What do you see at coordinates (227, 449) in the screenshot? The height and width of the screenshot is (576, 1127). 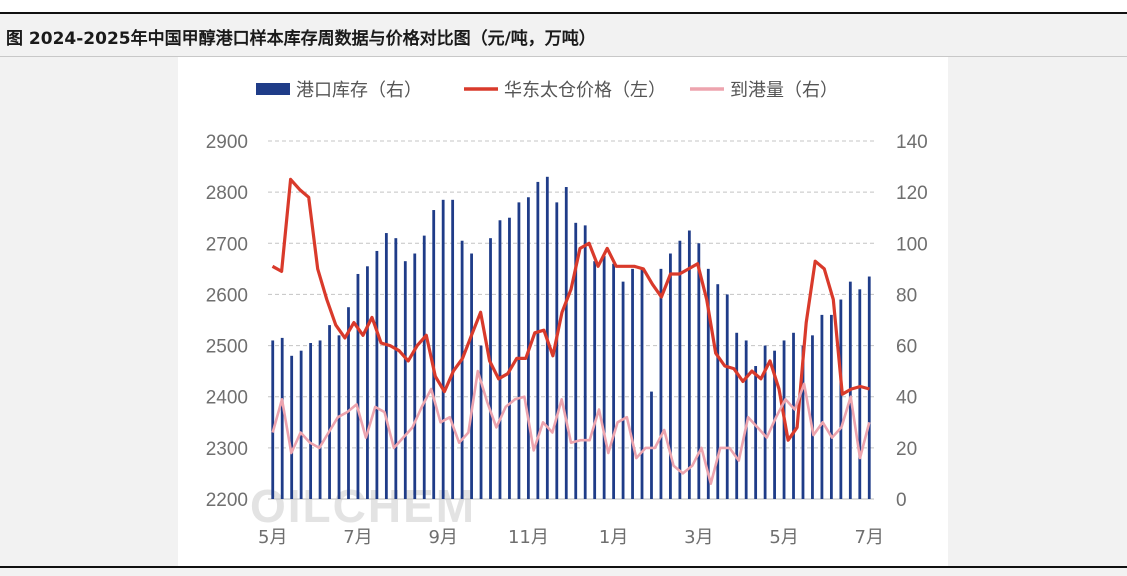 I see `left-tick-label: 2300` at bounding box center [227, 449].